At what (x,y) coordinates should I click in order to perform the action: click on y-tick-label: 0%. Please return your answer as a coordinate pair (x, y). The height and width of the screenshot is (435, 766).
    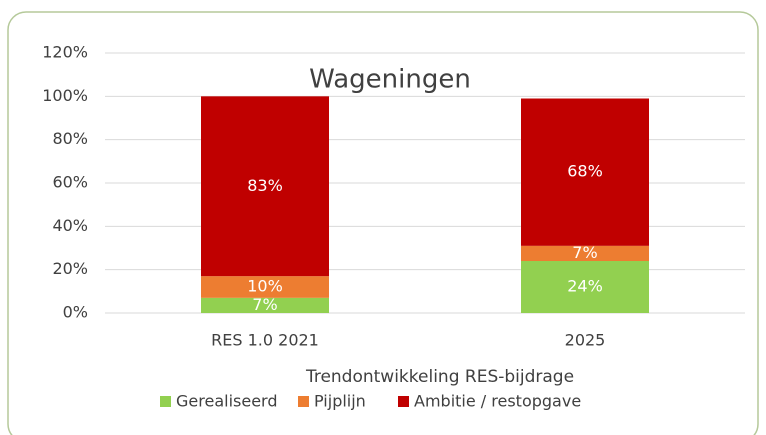
    Looking at the image, I should click on (75, 312).